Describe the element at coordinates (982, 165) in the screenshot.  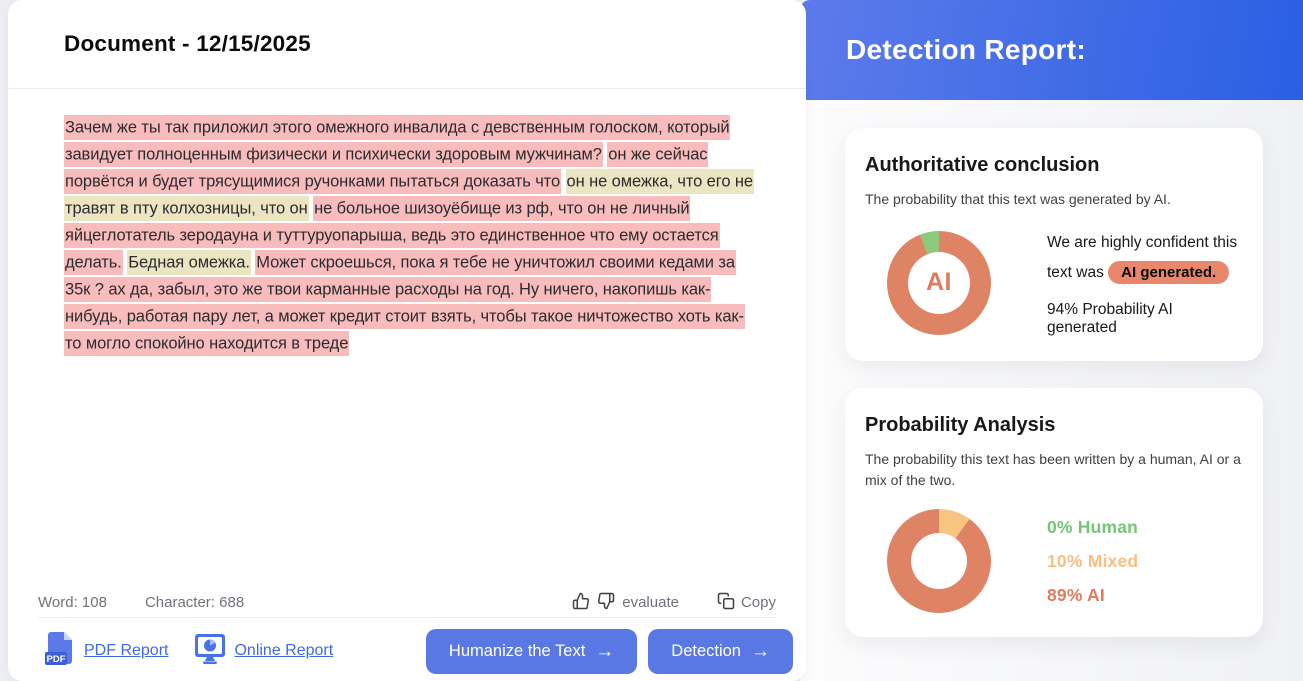
I see `authoritative-title: Authoritative conclusion` at that location.